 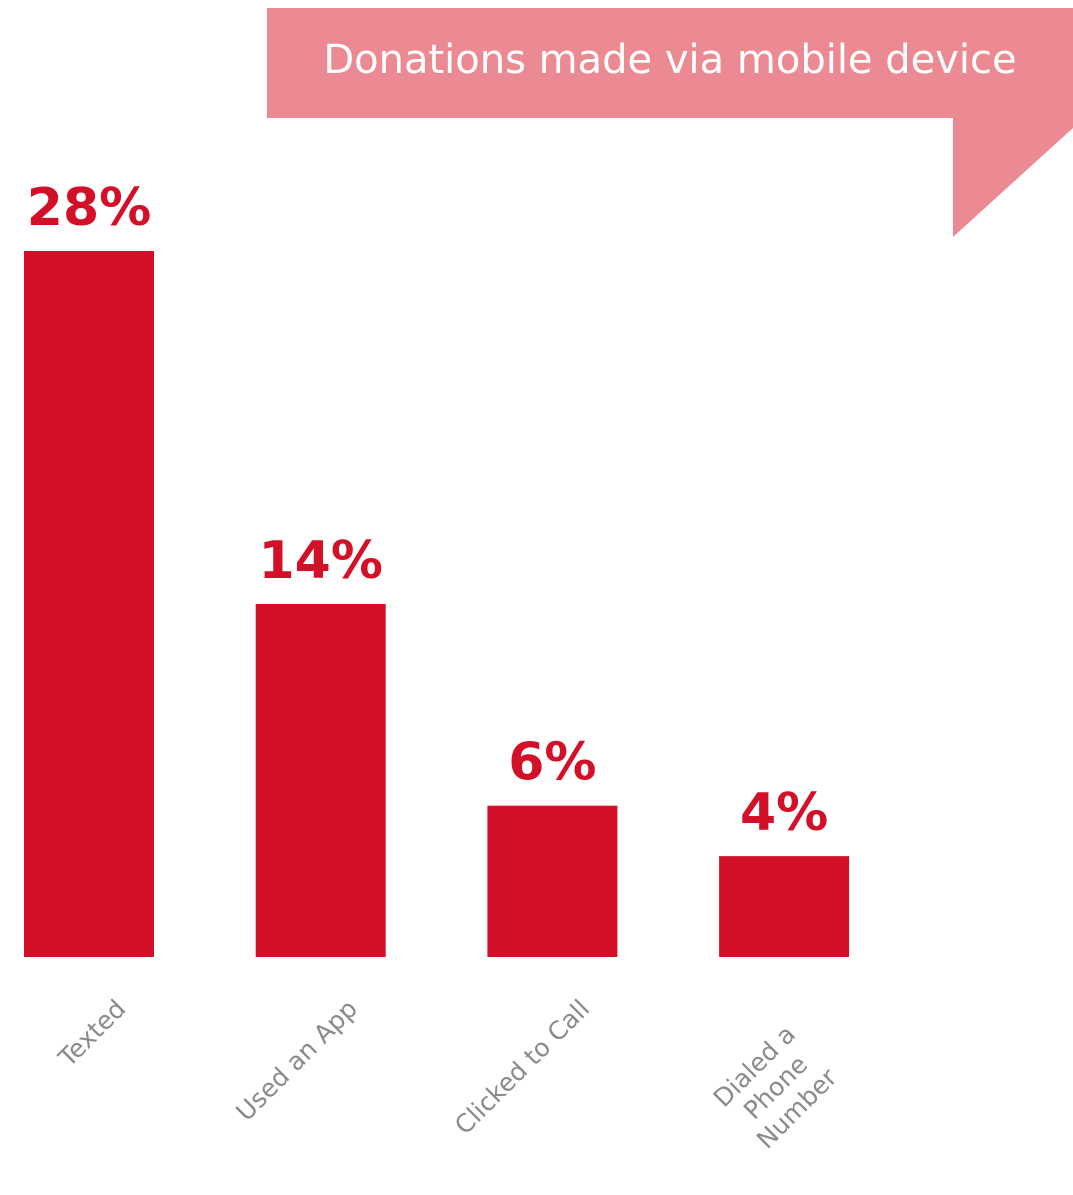 I want to click on value-label: 28%, so click(x=89, y=208).